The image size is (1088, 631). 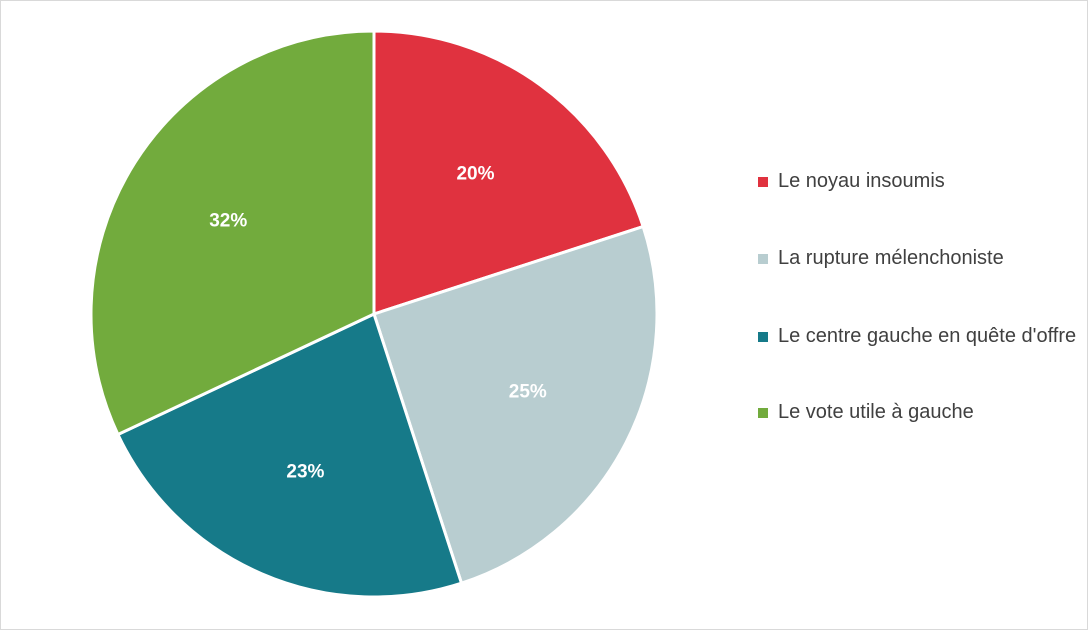 I want to click on legend-item: Le noyau insoumis, so click(x=918, y=181).